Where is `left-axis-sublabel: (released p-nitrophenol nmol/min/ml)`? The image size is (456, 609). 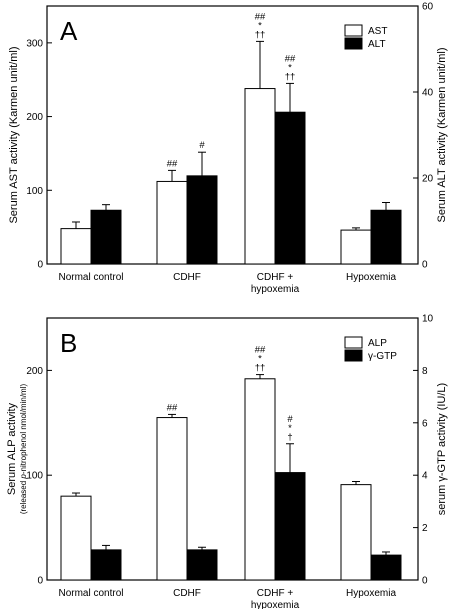 left-axis-sublabel: (released p-nitrophenol nmol/min/ml) is located at coordinates (23, 449).